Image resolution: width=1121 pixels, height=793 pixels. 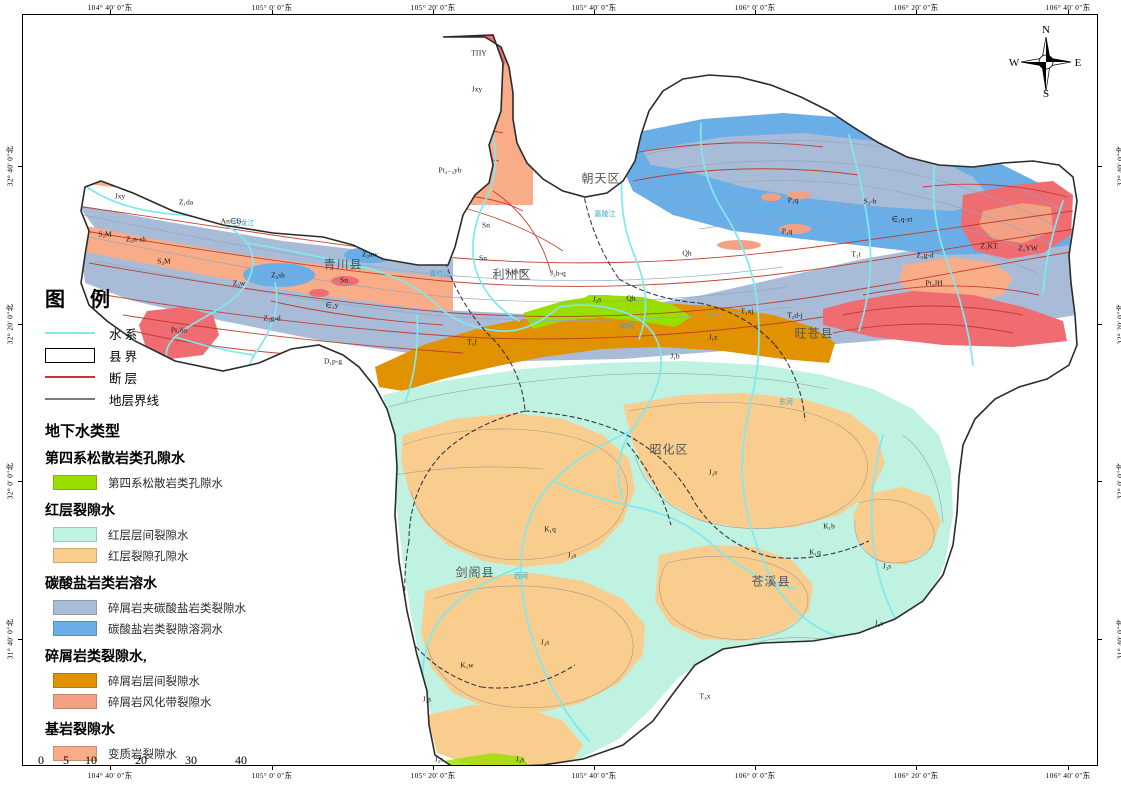 I want to click on scale-tick-0: 0, so click(x=41, y=759).